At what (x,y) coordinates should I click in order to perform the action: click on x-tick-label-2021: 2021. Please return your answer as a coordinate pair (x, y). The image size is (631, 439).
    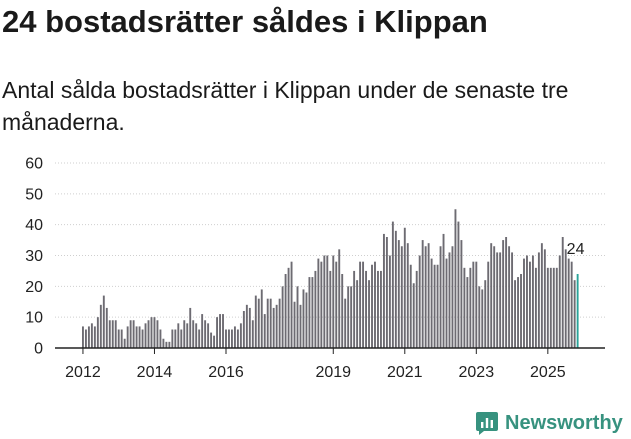
    Looking at the image, I should click on (405, 372).